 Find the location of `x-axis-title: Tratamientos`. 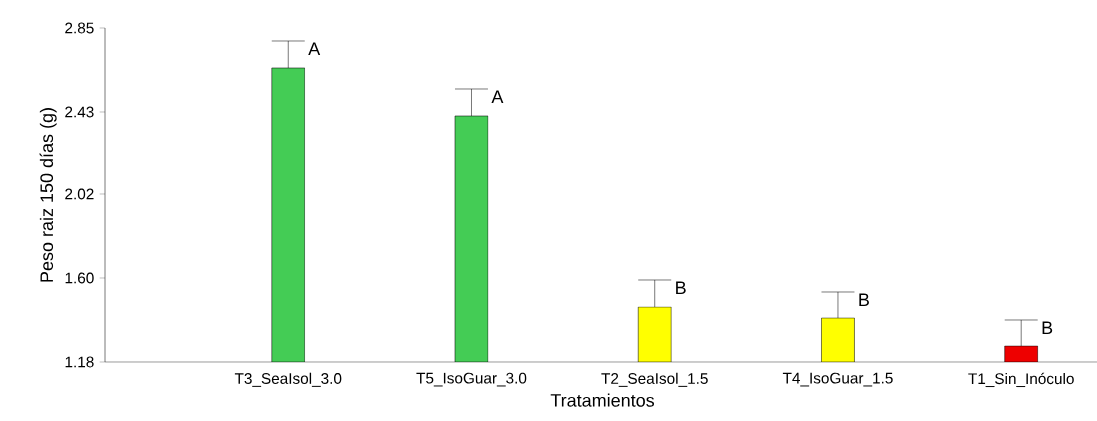

x-axis-title: Tratamientos is located at coordinates (602, 400).